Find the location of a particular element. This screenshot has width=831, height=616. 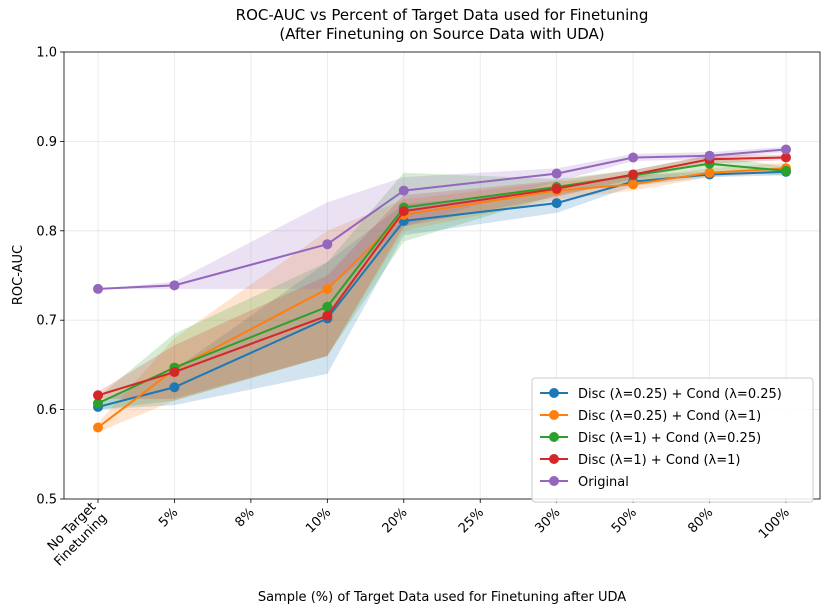

x-tick-label: 100% is located at coordinates (774, 523).